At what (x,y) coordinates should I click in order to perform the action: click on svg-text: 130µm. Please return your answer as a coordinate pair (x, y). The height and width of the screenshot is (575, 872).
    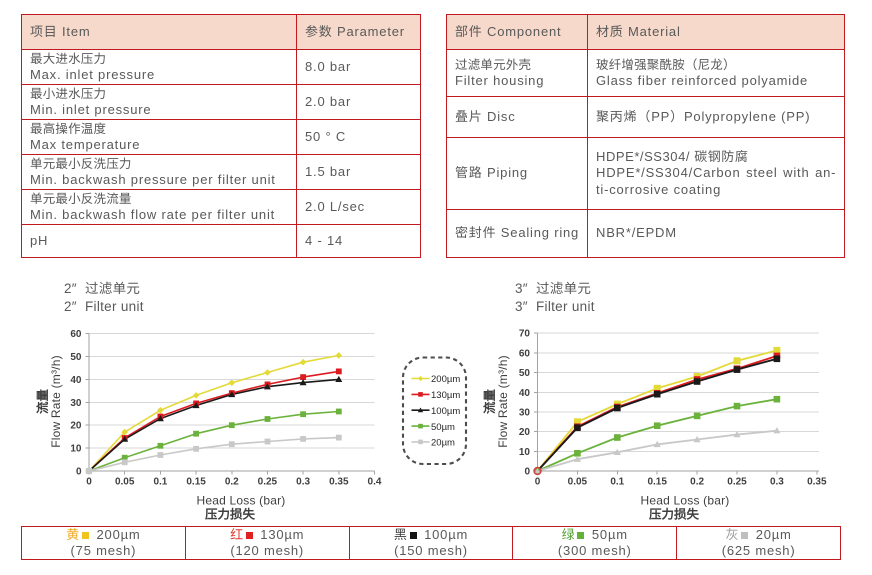
    Looking at the image, I should click on (445, 395).